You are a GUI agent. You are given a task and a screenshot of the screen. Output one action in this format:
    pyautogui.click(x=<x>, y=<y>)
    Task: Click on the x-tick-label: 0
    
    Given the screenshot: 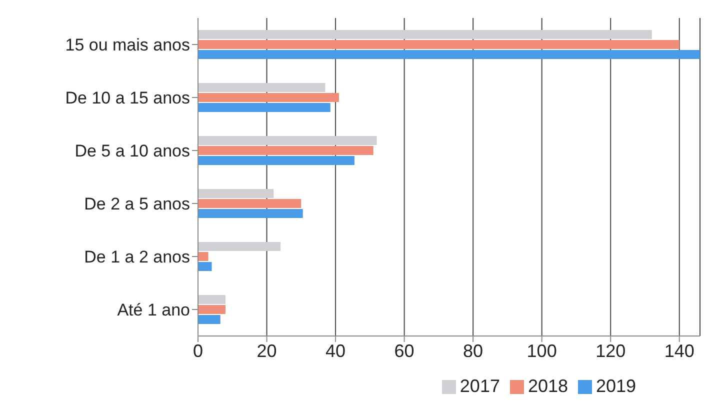 What is the action you would take?
    pyautogui.click(x=198, y=350)
    